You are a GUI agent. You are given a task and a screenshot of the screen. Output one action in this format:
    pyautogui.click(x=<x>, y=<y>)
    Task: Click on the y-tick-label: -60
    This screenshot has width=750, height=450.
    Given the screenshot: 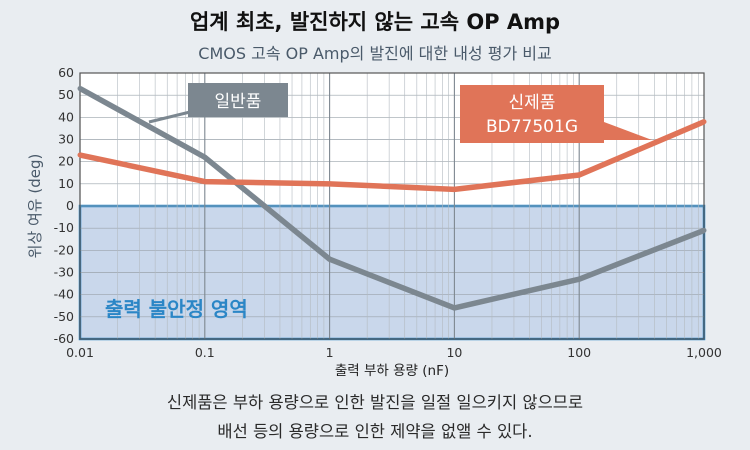 What is the action you would take?
    pyautogui.click(x=64, y=338)
    